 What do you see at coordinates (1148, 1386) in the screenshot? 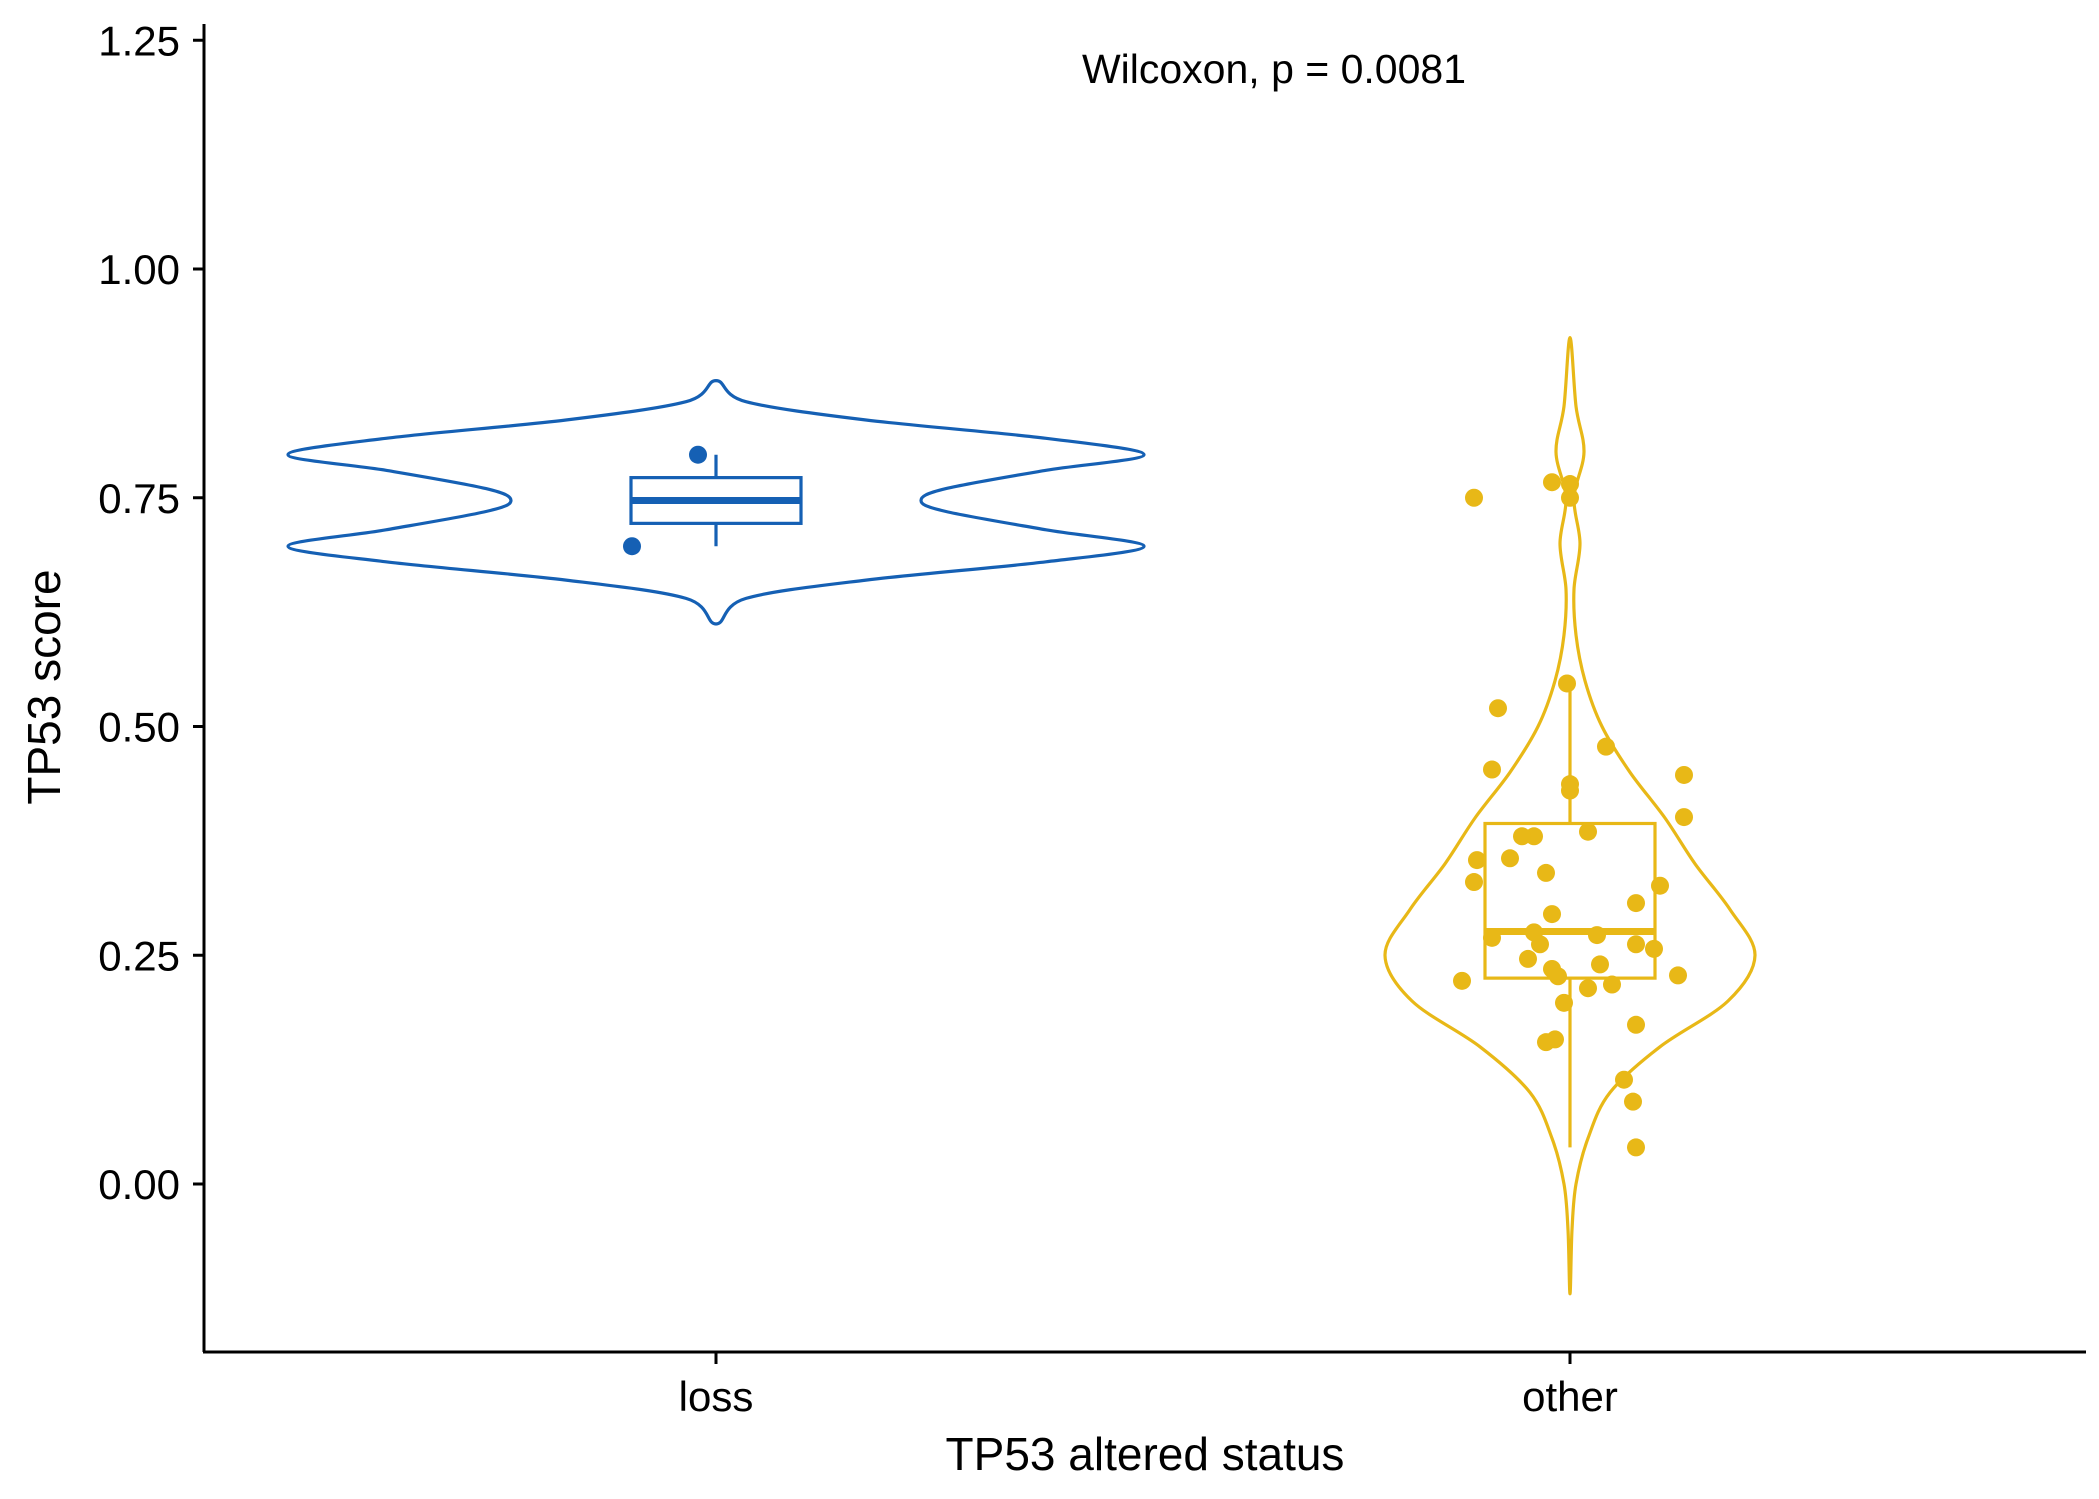
I see `x-ticks: loss other` at bounding box center [1148, 1386].